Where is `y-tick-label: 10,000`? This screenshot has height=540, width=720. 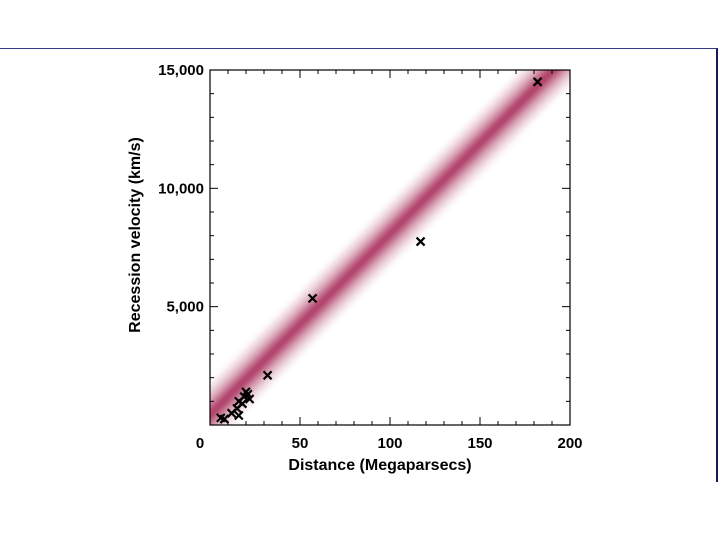 y-tick-label: 10,000 is located at coordinates (181, 188).